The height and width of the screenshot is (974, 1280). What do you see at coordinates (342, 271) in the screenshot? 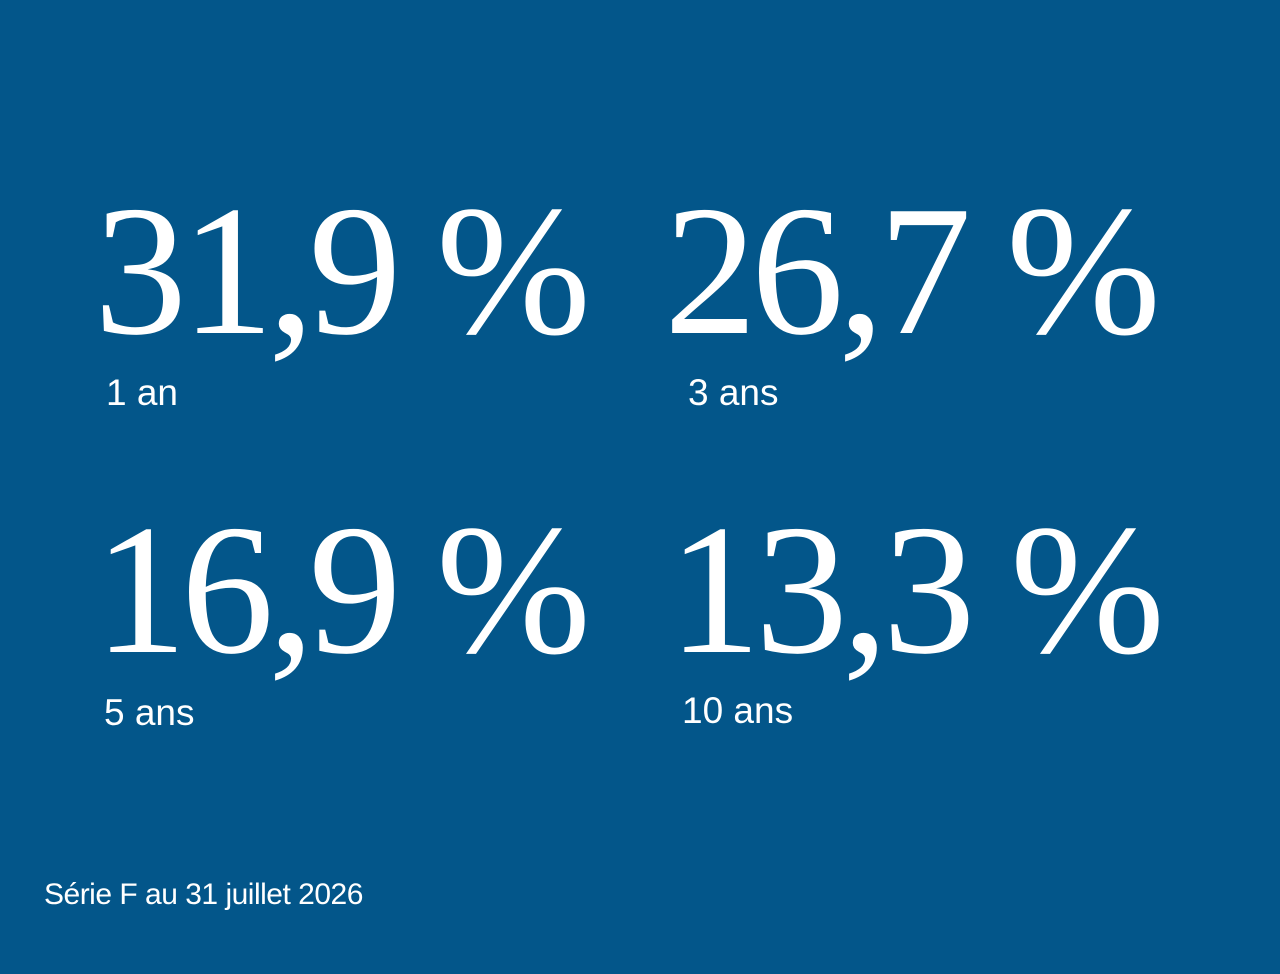
I see `stat-value: 31,9 %` at bounding box center [342, 271].